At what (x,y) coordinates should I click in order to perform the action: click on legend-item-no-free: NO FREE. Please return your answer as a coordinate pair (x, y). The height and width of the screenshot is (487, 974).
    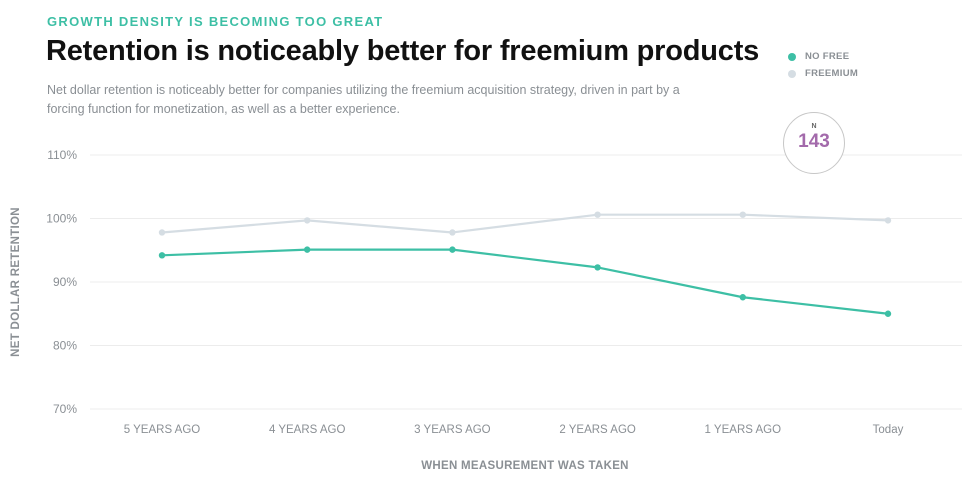
    Looking at the image, I should click on (823, 56).